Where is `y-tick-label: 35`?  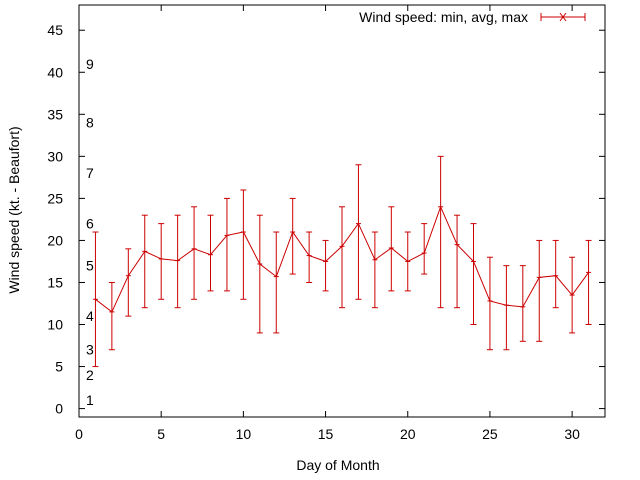 y-tick-label: 35 is located at coordinates (55, 114).